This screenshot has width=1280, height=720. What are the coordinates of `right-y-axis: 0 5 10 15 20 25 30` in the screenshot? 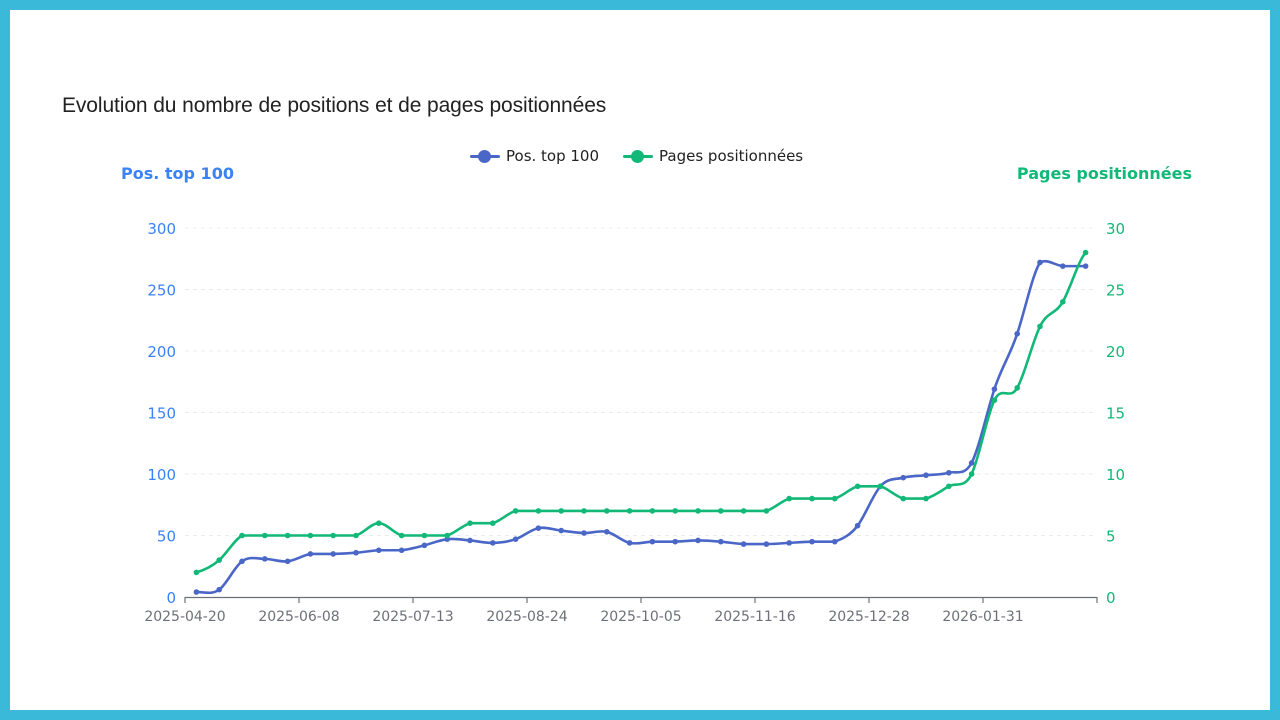 It's located at (1115, 413).